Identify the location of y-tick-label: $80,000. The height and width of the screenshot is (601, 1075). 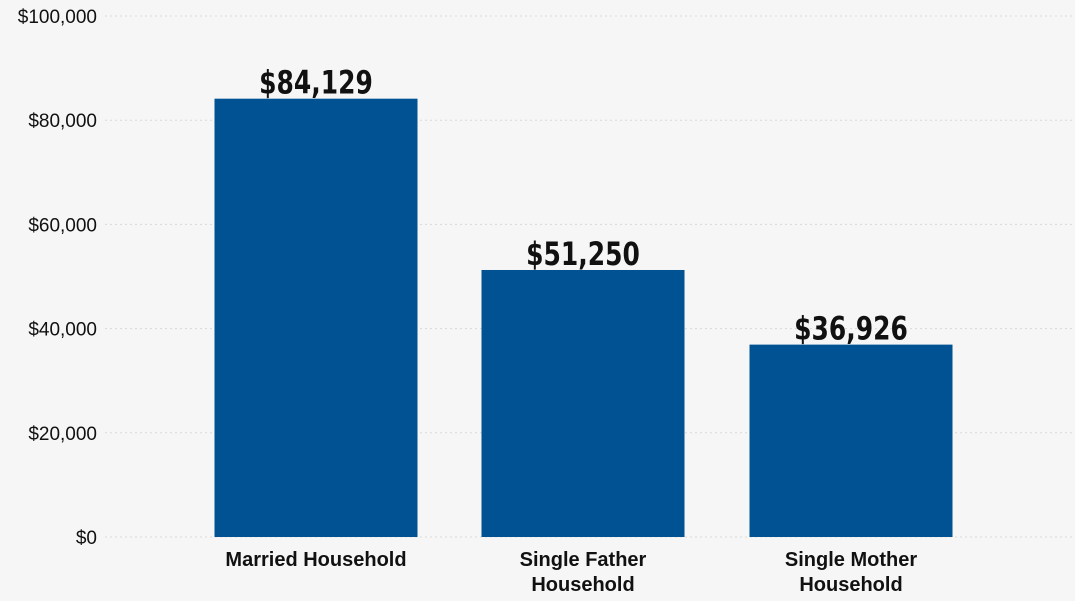
(62, 121).